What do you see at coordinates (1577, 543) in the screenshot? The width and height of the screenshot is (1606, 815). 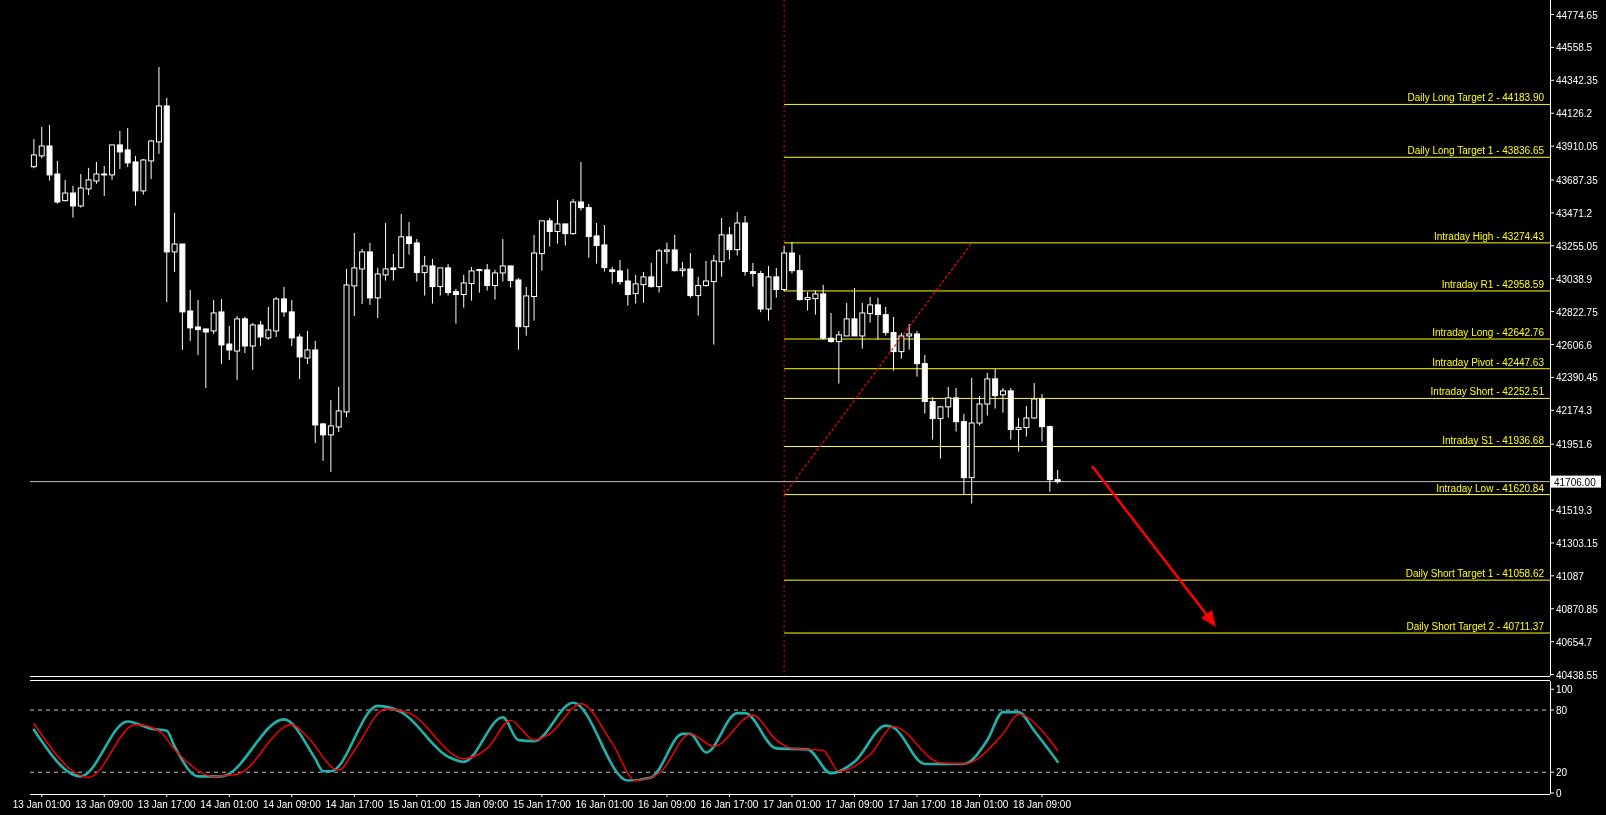 I see `y-tick-label: 41303.15` at bounding box center [1577, 543].